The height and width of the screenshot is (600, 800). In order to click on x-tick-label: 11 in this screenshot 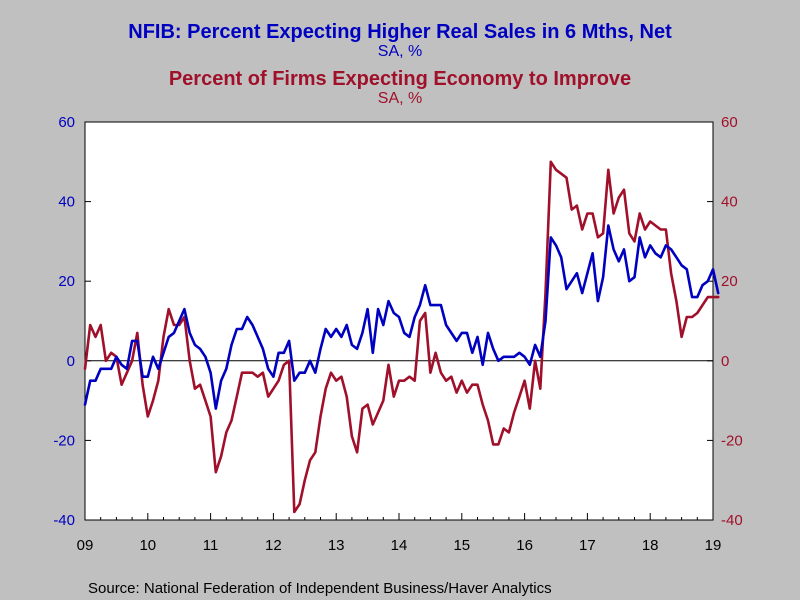, I will do `click(211, 545)`.